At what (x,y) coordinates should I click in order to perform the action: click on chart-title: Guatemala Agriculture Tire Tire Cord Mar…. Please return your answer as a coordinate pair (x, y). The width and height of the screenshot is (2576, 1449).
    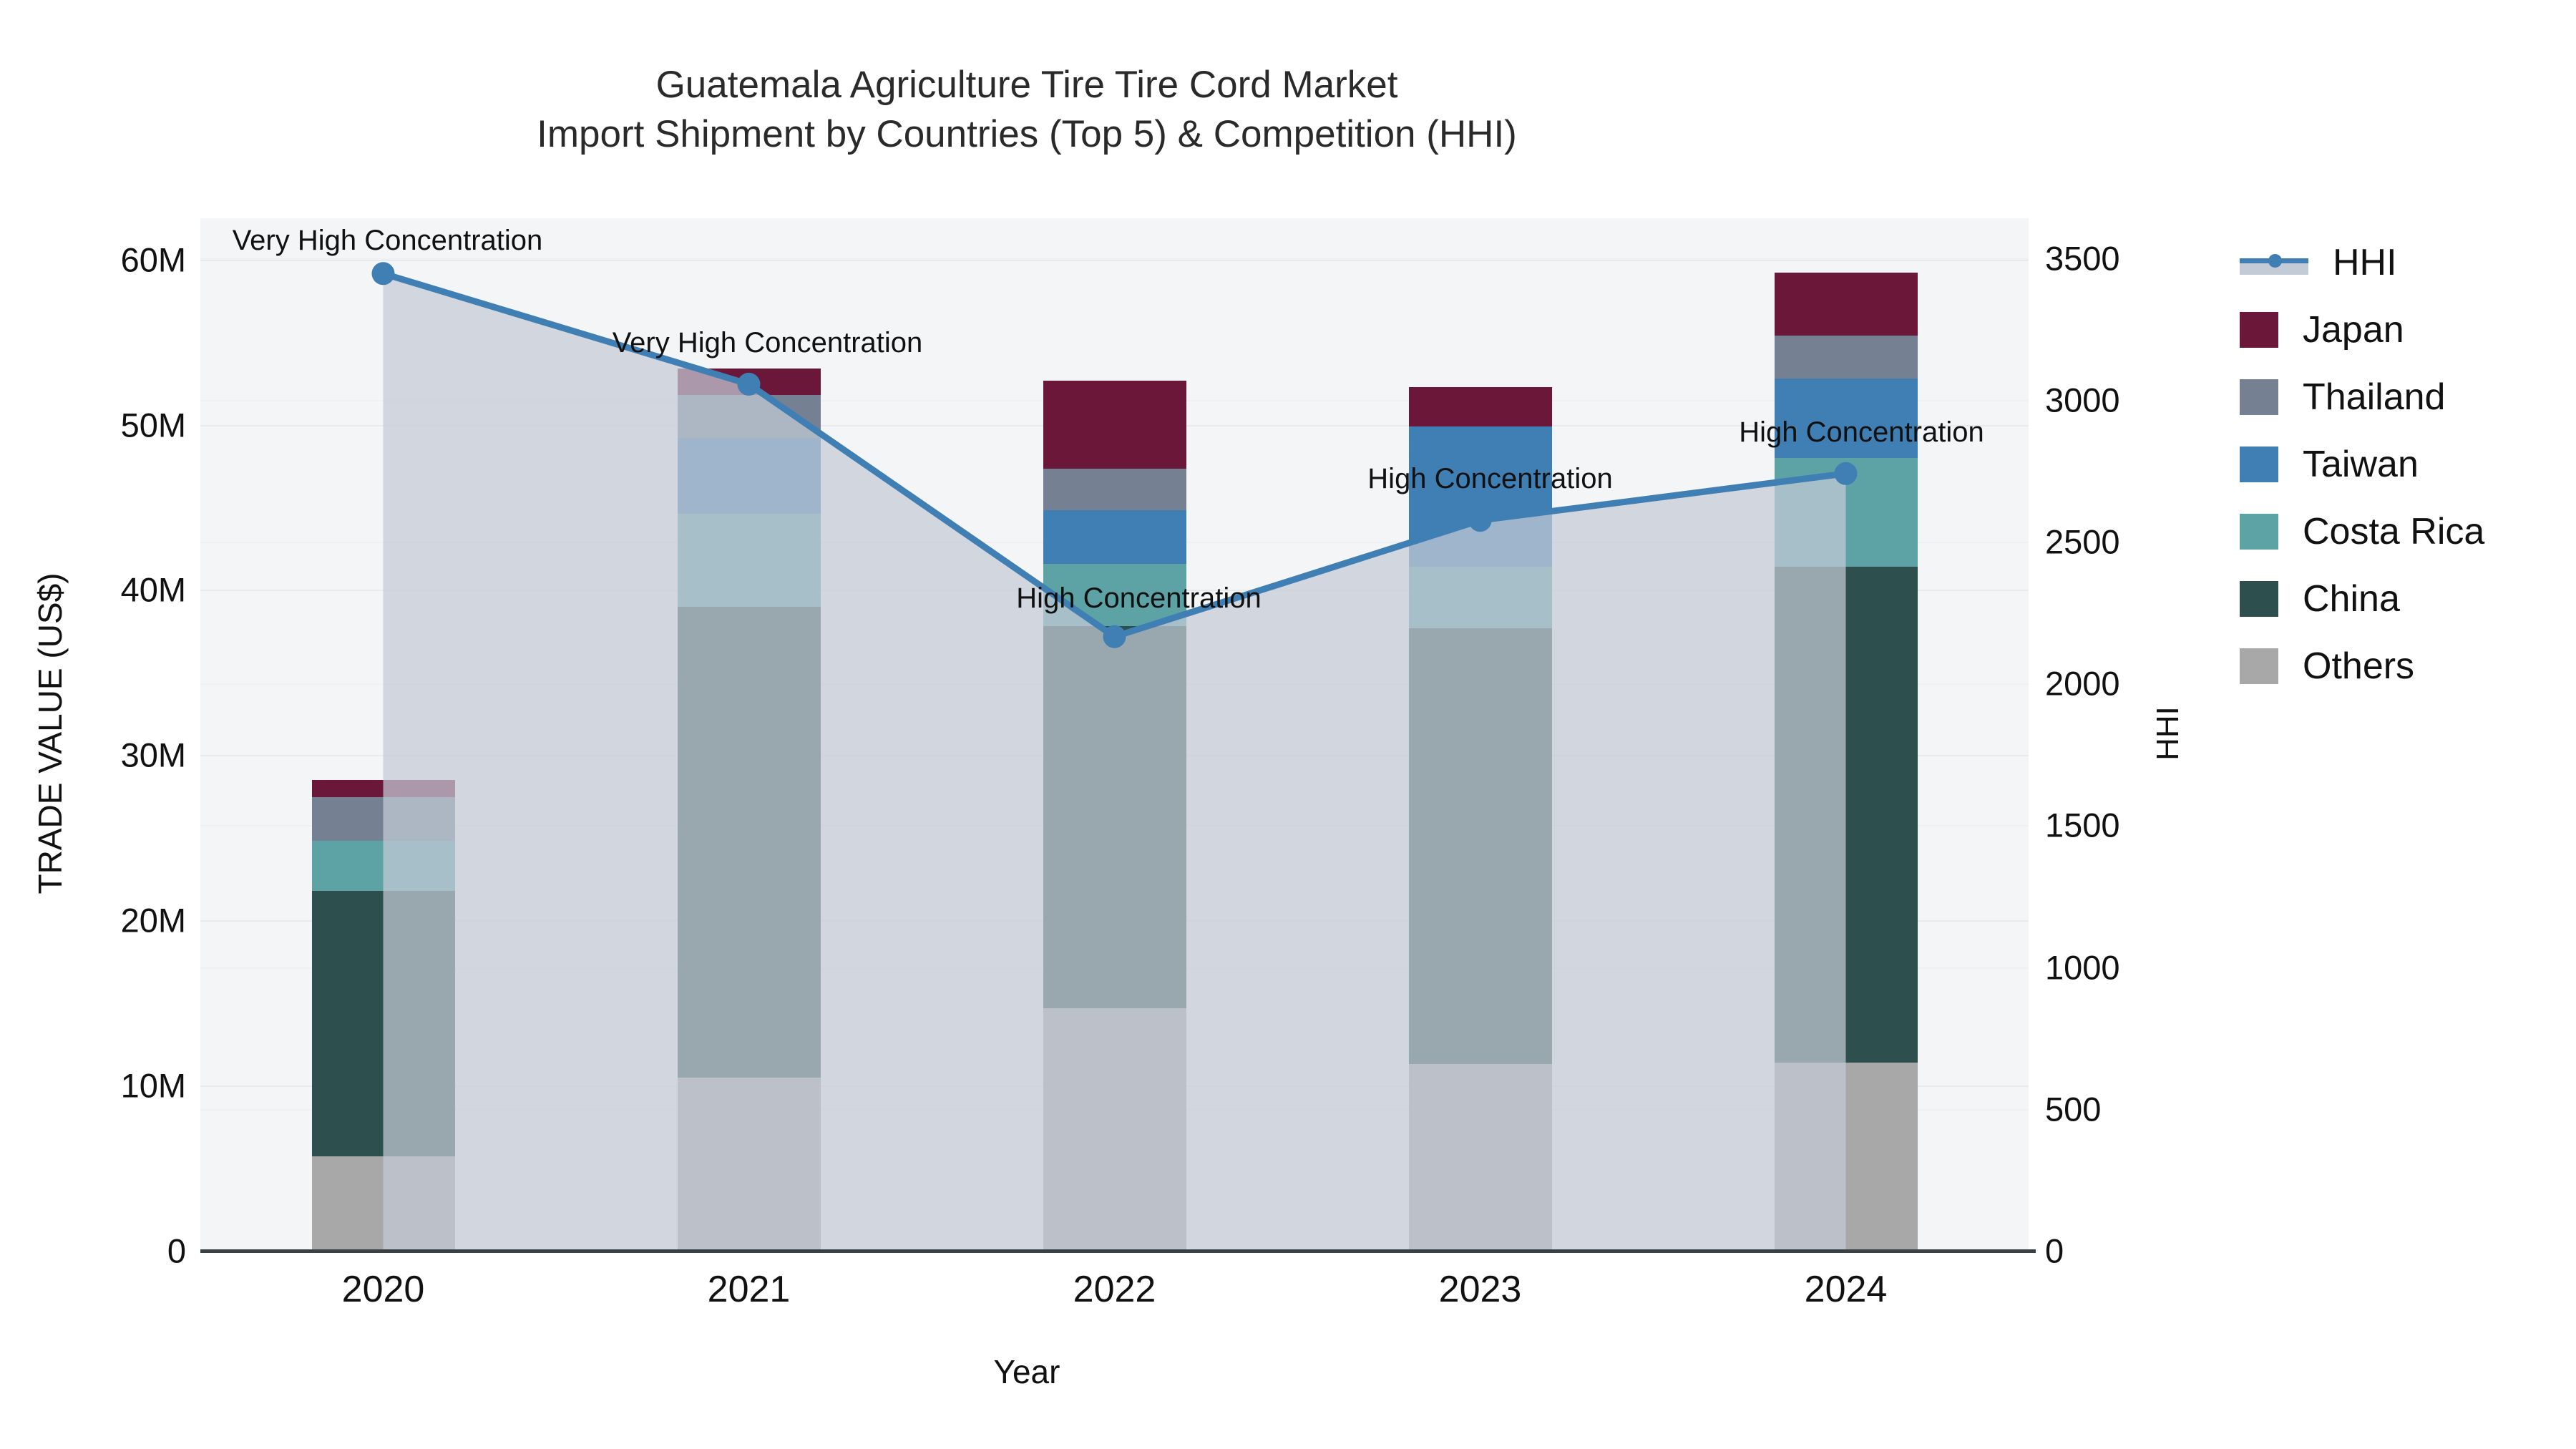
    Looking at the image, I should click on (1027, 110).